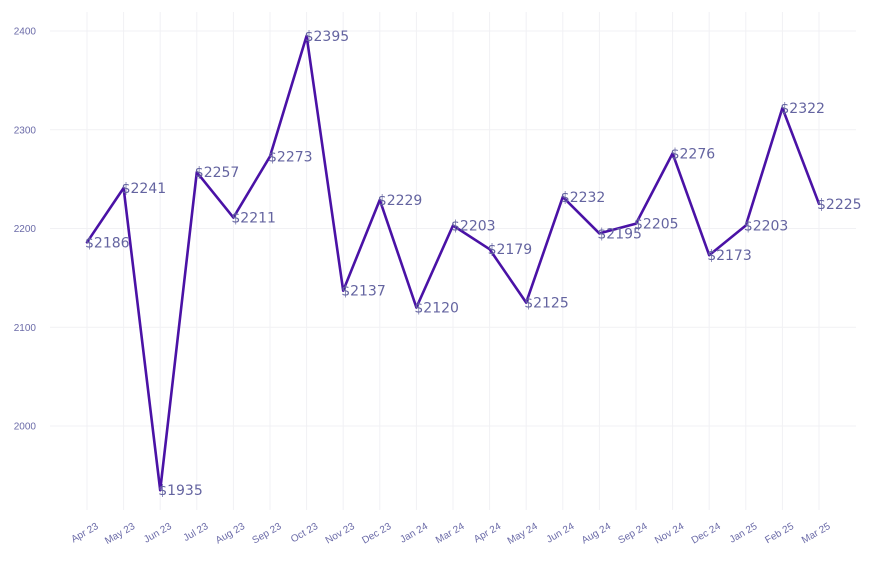 Image resolution: width=873 pixels, height=565 pixels. What do you see at coordinates (253, 219) in the screenshot?
I see `data-label: $2211` at bounding box center [253, 219].